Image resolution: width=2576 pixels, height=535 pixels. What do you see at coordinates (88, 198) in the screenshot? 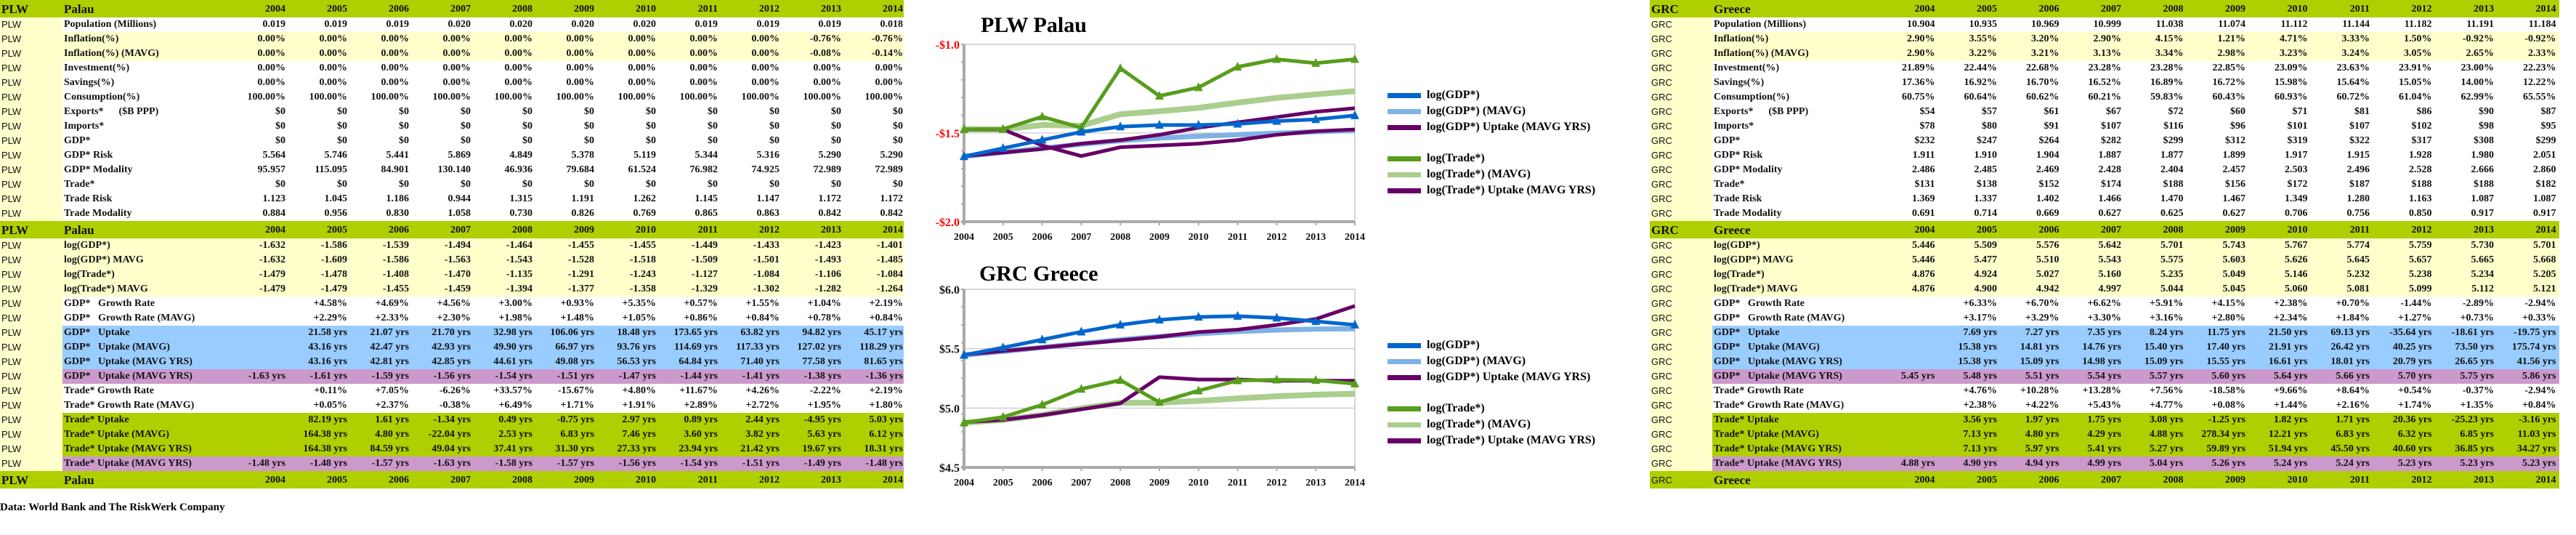
I see `row-label: Trade Risk` at bounding box center [88, 198].